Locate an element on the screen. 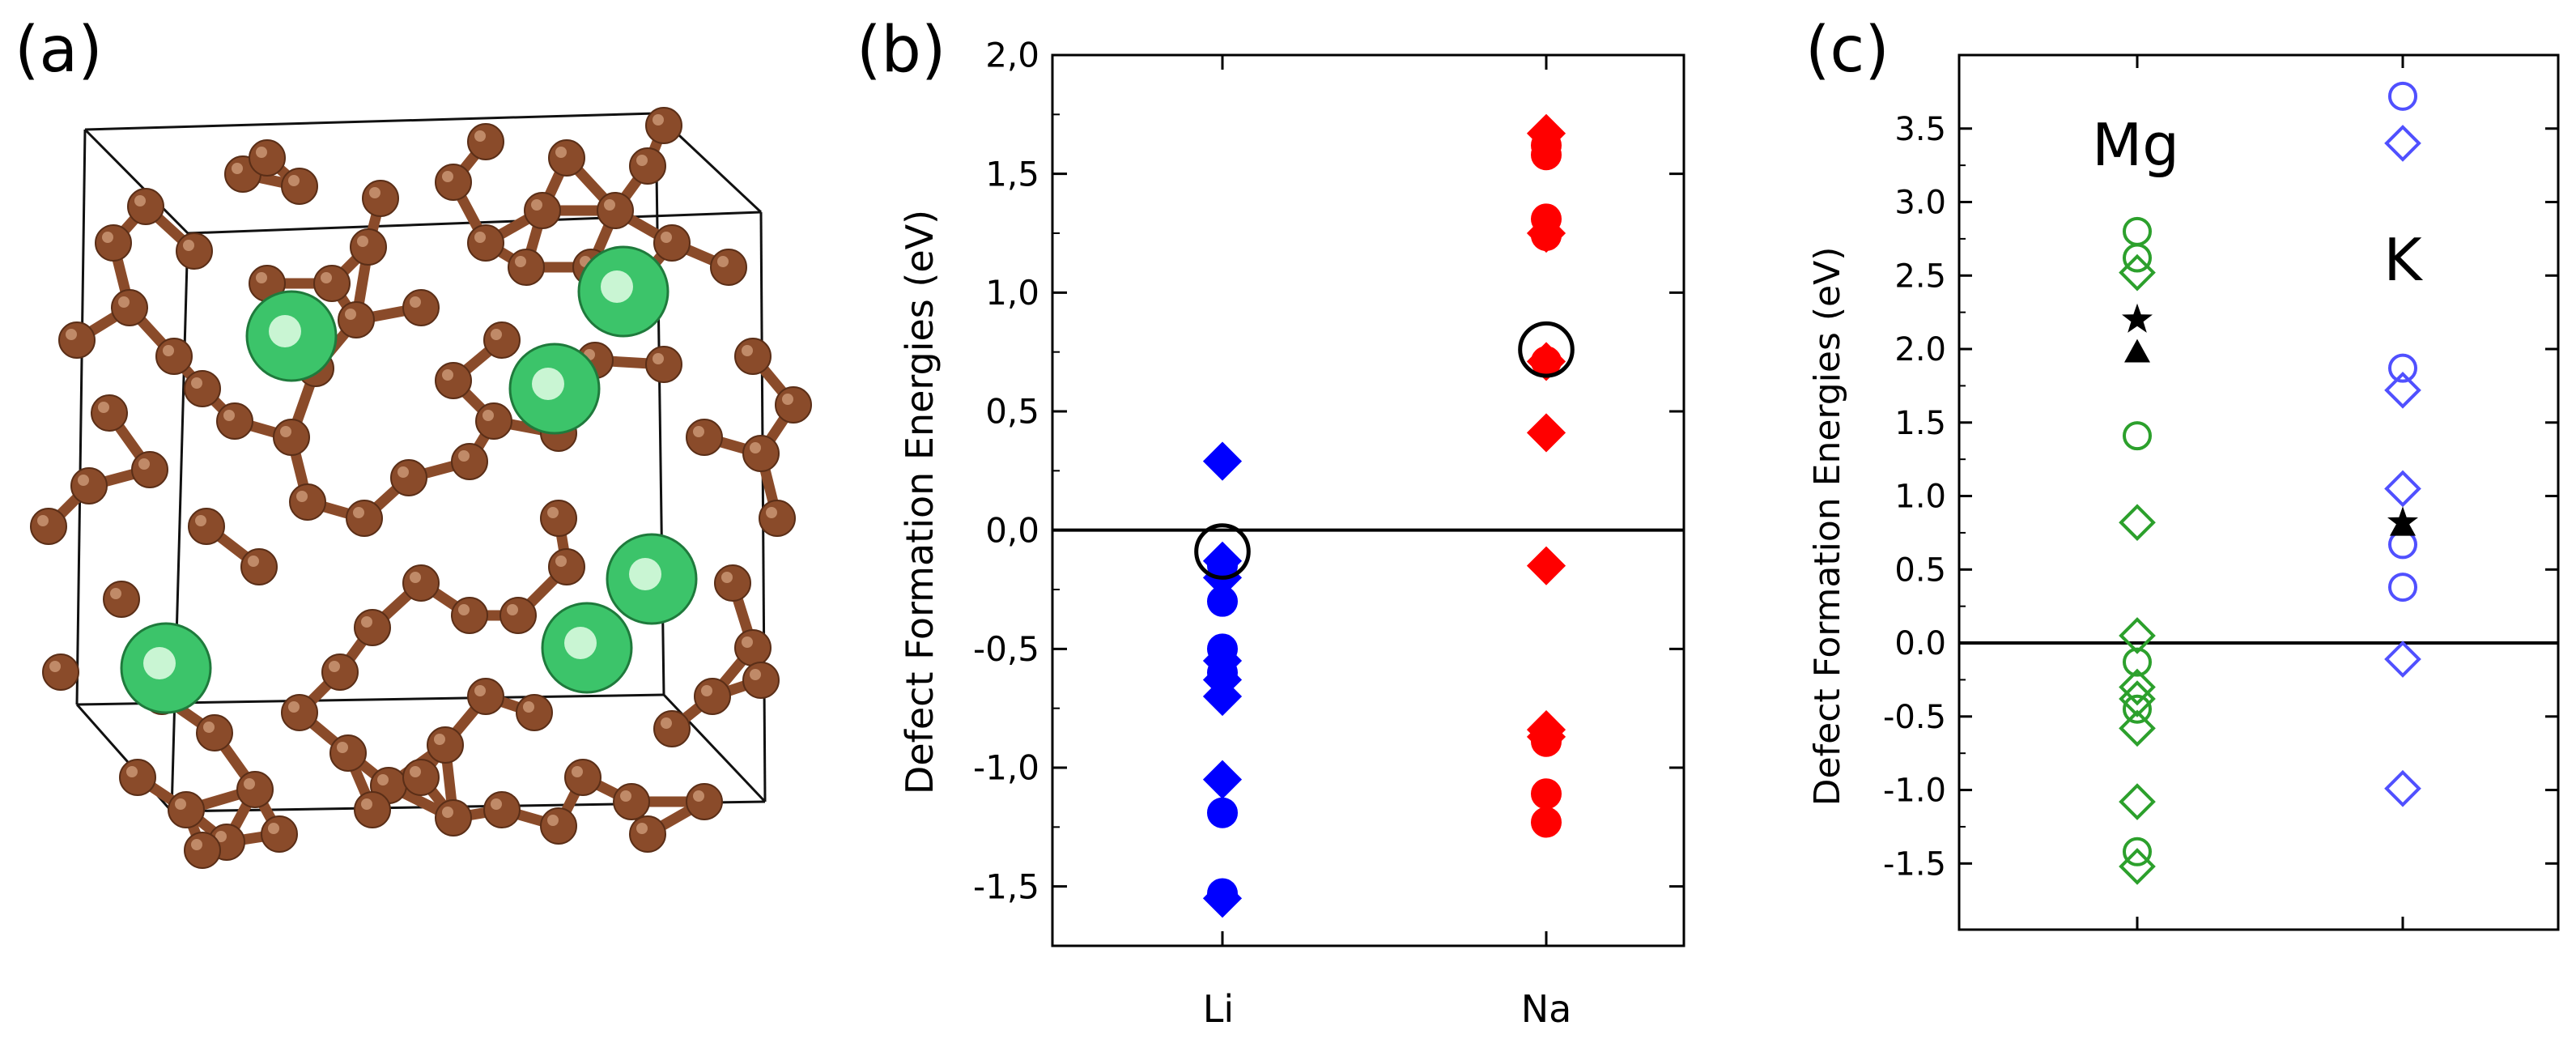 This screenshot has width=2576, height=1043. y-tick-label: -1.5 is located at coordinates (1914, 864).